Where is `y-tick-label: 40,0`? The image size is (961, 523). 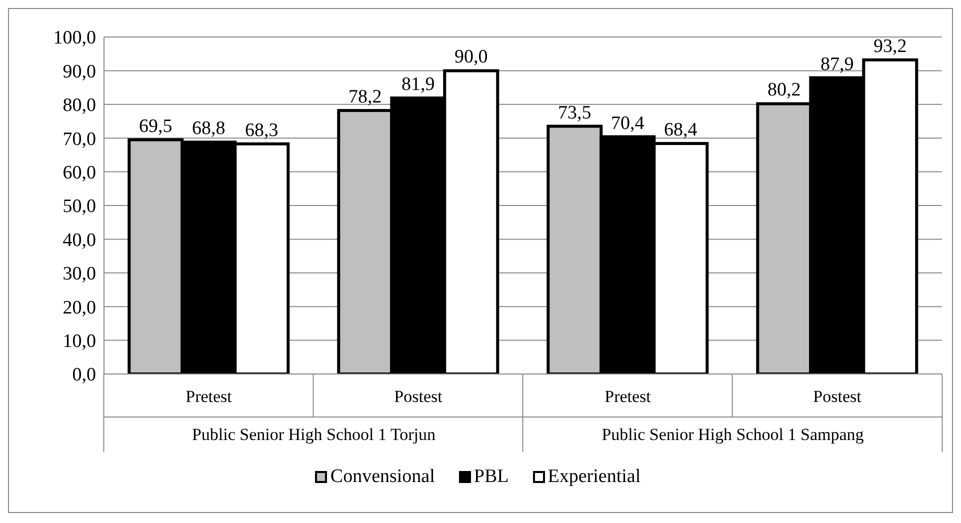
y-tick-label: 40,0 is located at coordinates (79, 240).